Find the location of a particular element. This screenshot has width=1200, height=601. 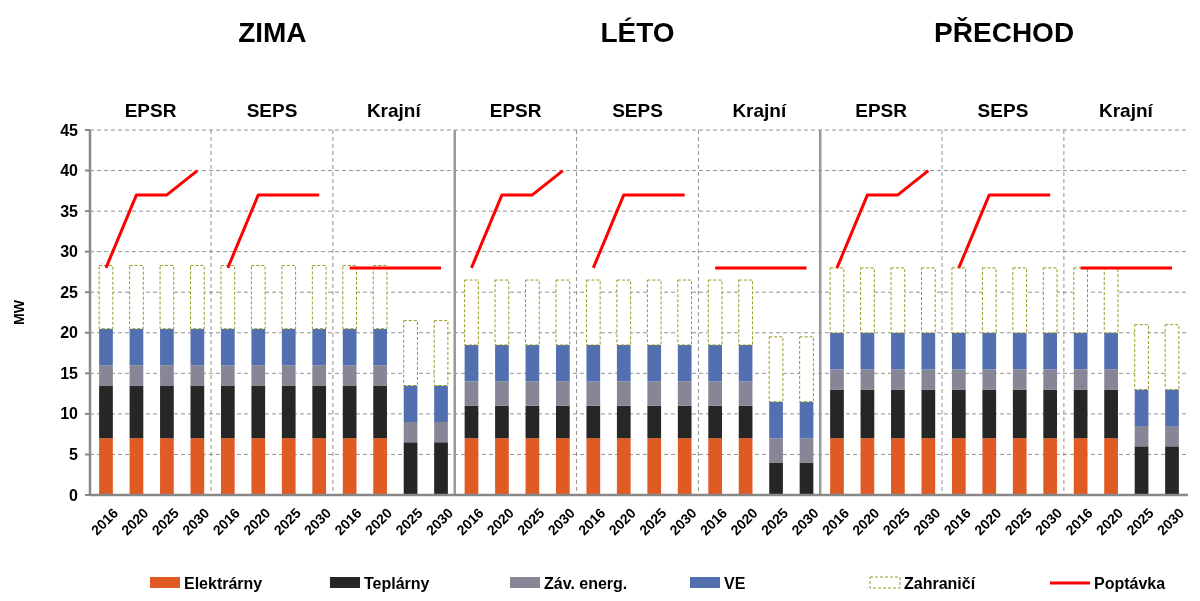

legend-label: Teplárny is located at coordinates (397, 583).